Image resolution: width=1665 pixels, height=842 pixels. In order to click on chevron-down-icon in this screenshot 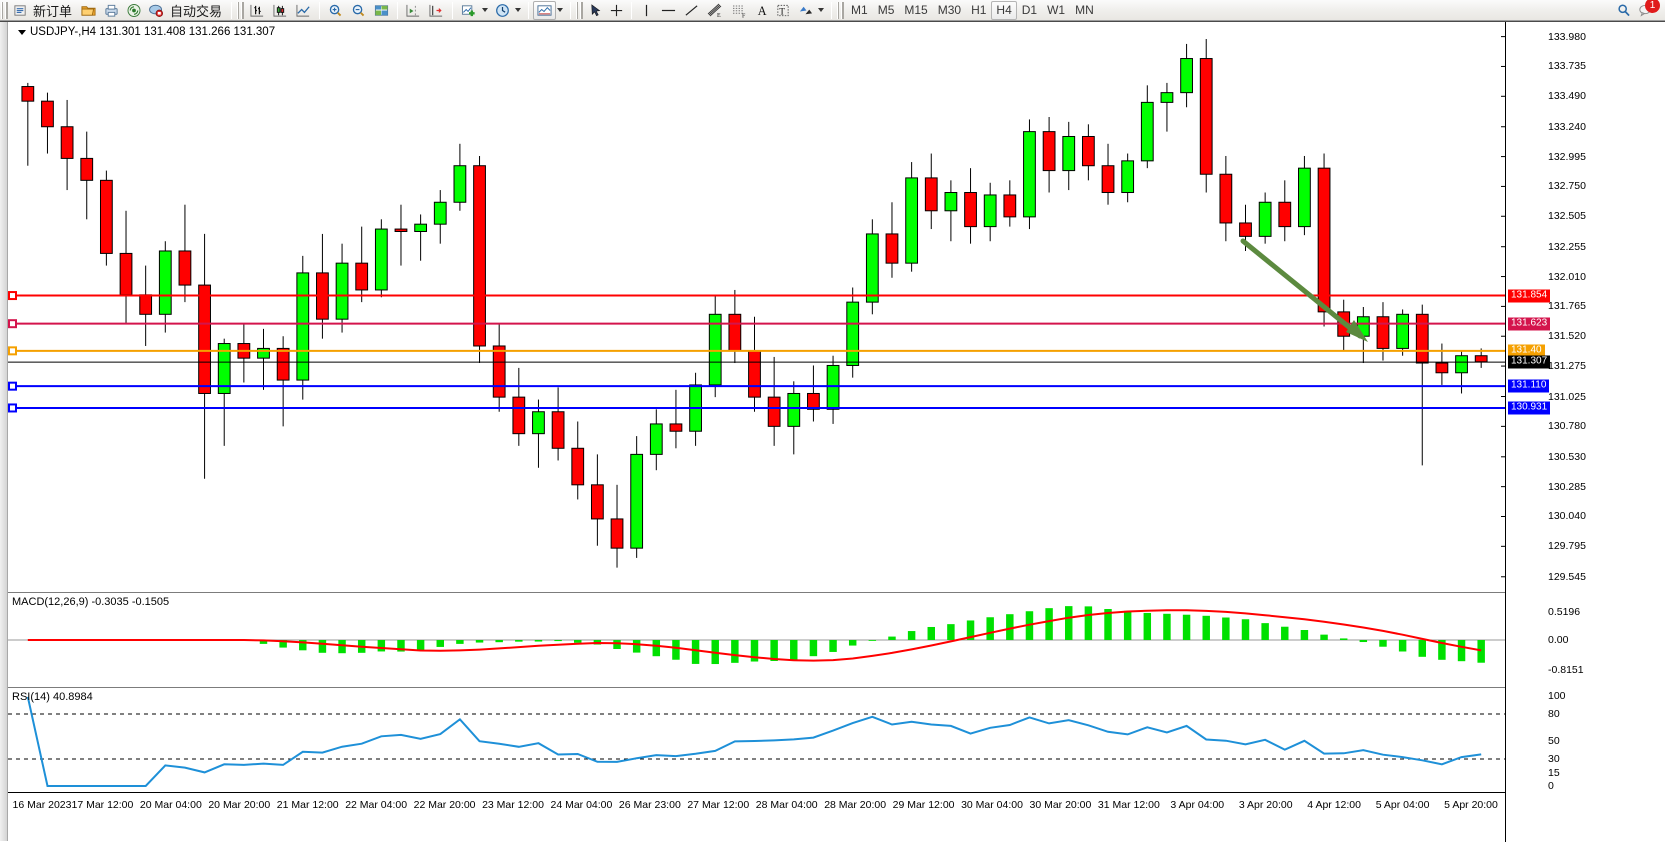, I will do `click(485, 10)`.